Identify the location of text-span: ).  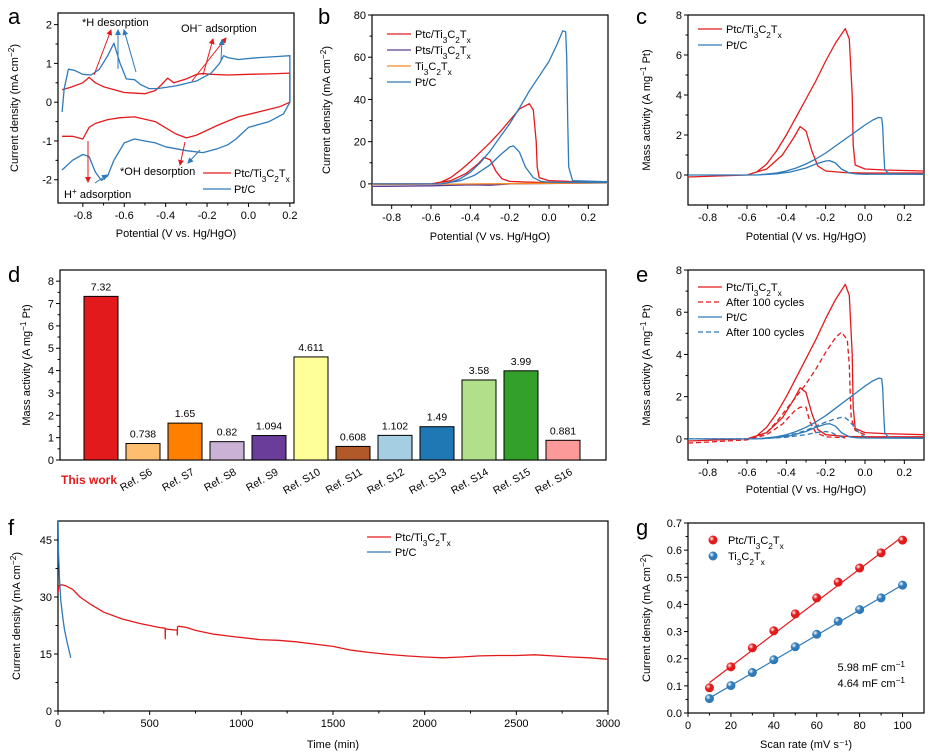
(15, 46).